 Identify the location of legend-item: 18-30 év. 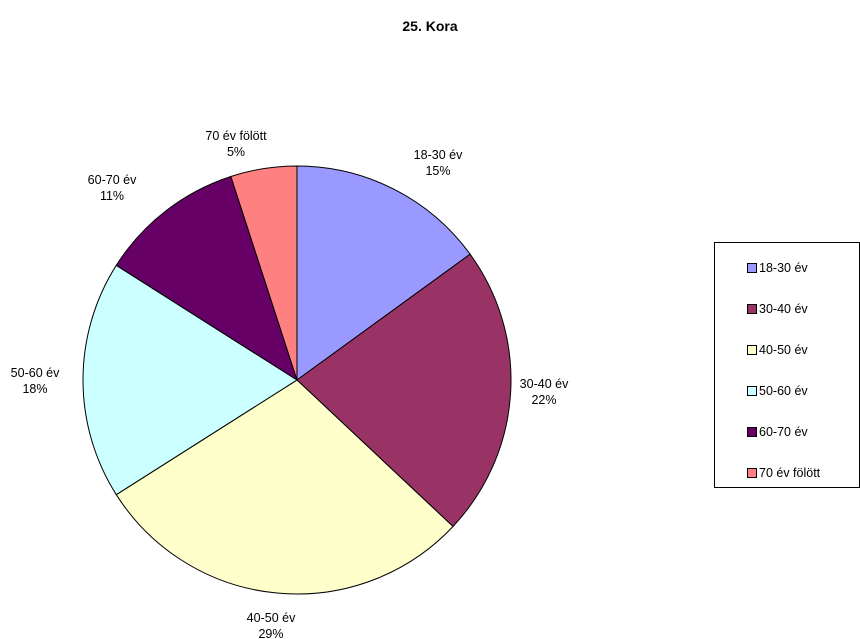
(777, 268).